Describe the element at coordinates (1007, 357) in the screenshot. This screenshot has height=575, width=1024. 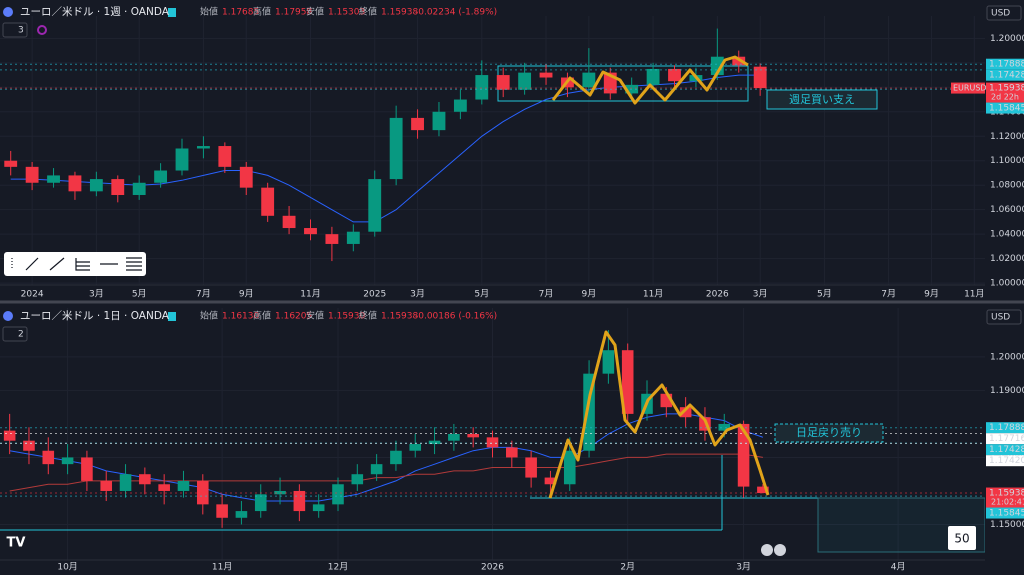
I see `y-tick-label: 1.20000` at that location.